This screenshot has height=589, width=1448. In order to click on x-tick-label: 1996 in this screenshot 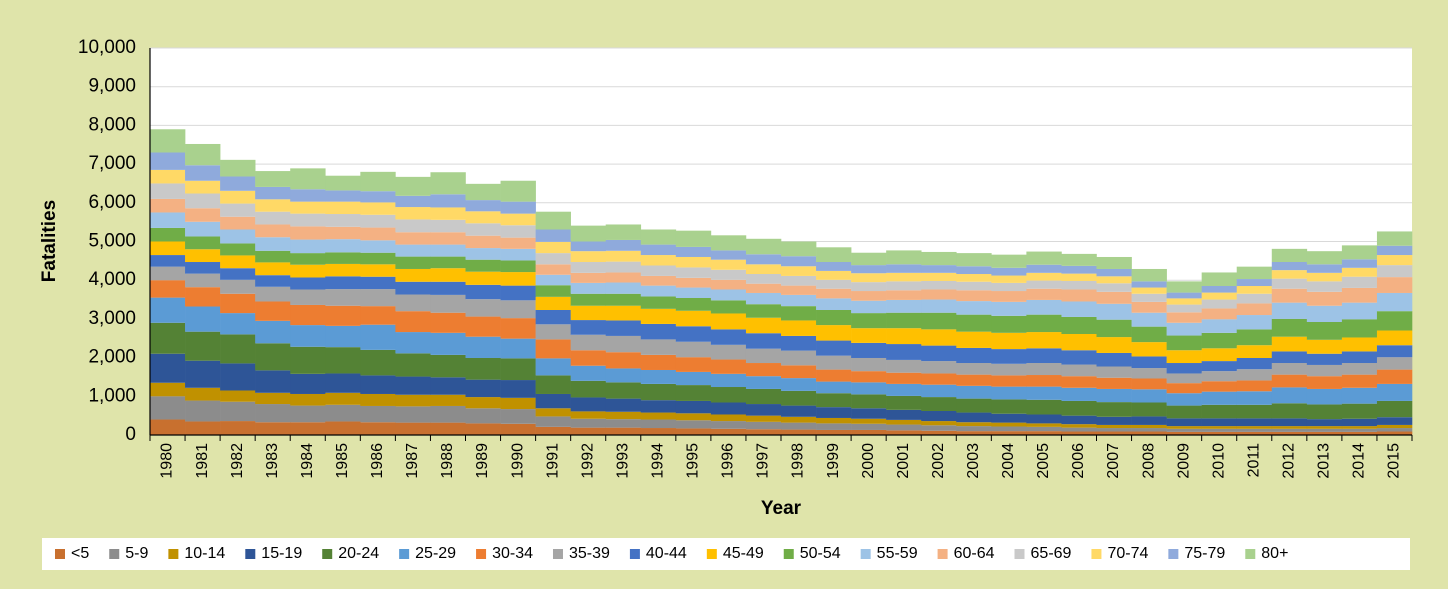, I will do `click(728, 461)`.